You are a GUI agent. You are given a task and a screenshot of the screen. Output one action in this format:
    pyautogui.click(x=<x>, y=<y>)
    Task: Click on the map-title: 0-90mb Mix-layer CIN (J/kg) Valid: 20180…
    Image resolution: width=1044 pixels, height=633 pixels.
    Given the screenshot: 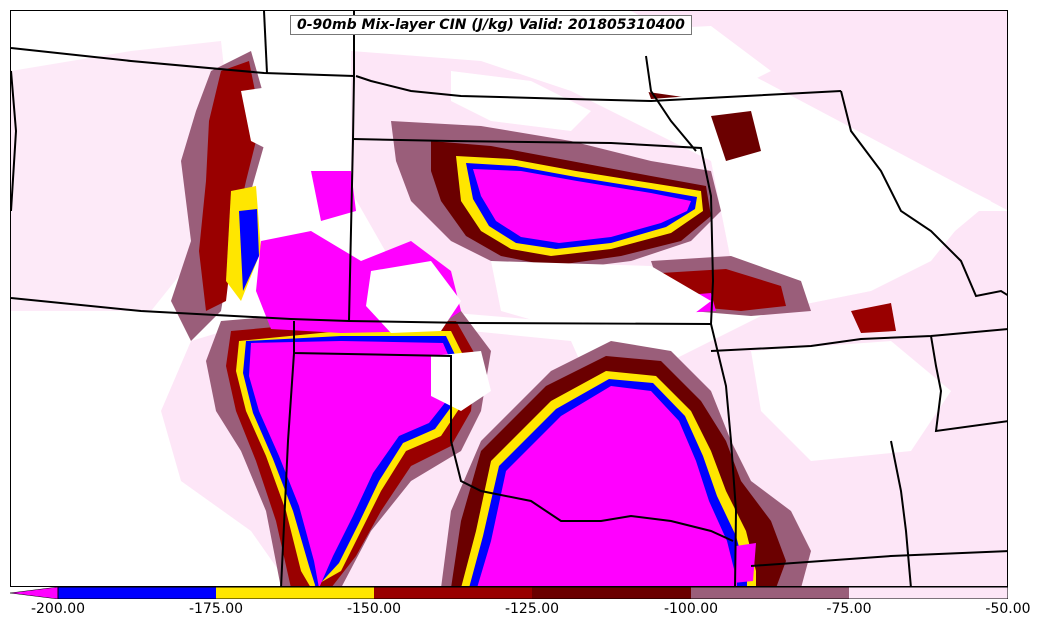 What is the action you would take?
    pyautogui.click(x=491, y=25)
    